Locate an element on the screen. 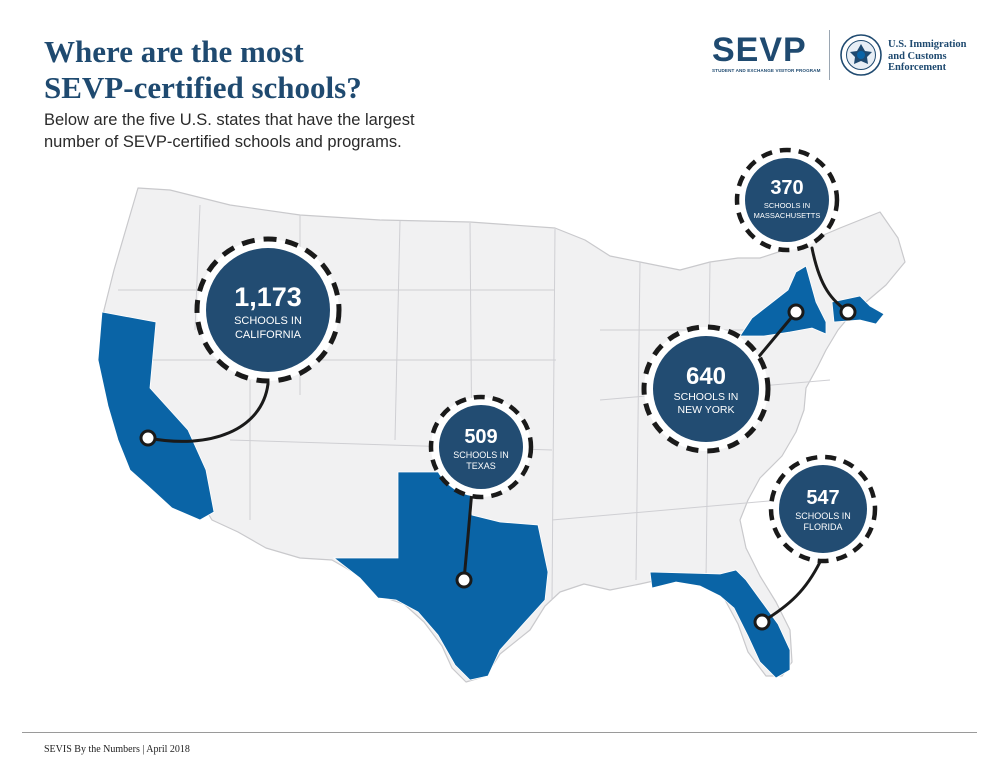  ice-wordmark: U.S. Immigration and Customs Enforcement is located at coordinates (943, 56).